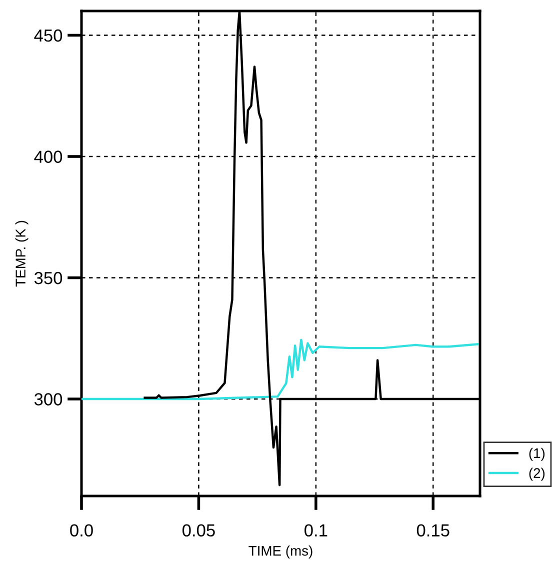  I want to click on x-tick-label: 0.05, so click(198, 530).